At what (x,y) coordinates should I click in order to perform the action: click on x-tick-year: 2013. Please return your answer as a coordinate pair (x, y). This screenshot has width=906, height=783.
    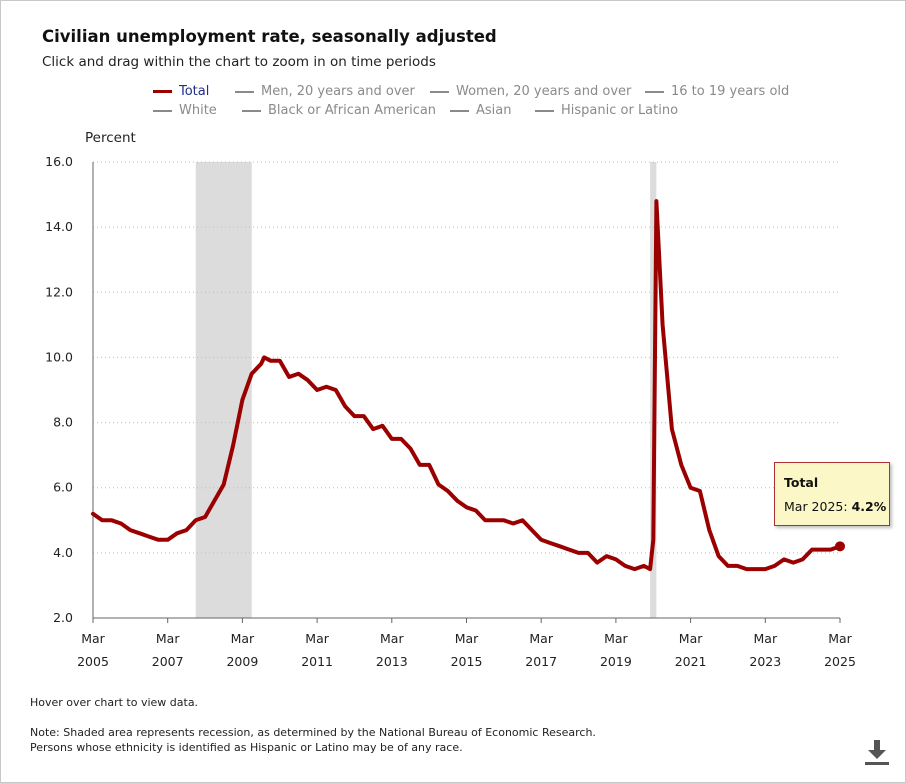
    Looking at the image, I should click on (392, 661).